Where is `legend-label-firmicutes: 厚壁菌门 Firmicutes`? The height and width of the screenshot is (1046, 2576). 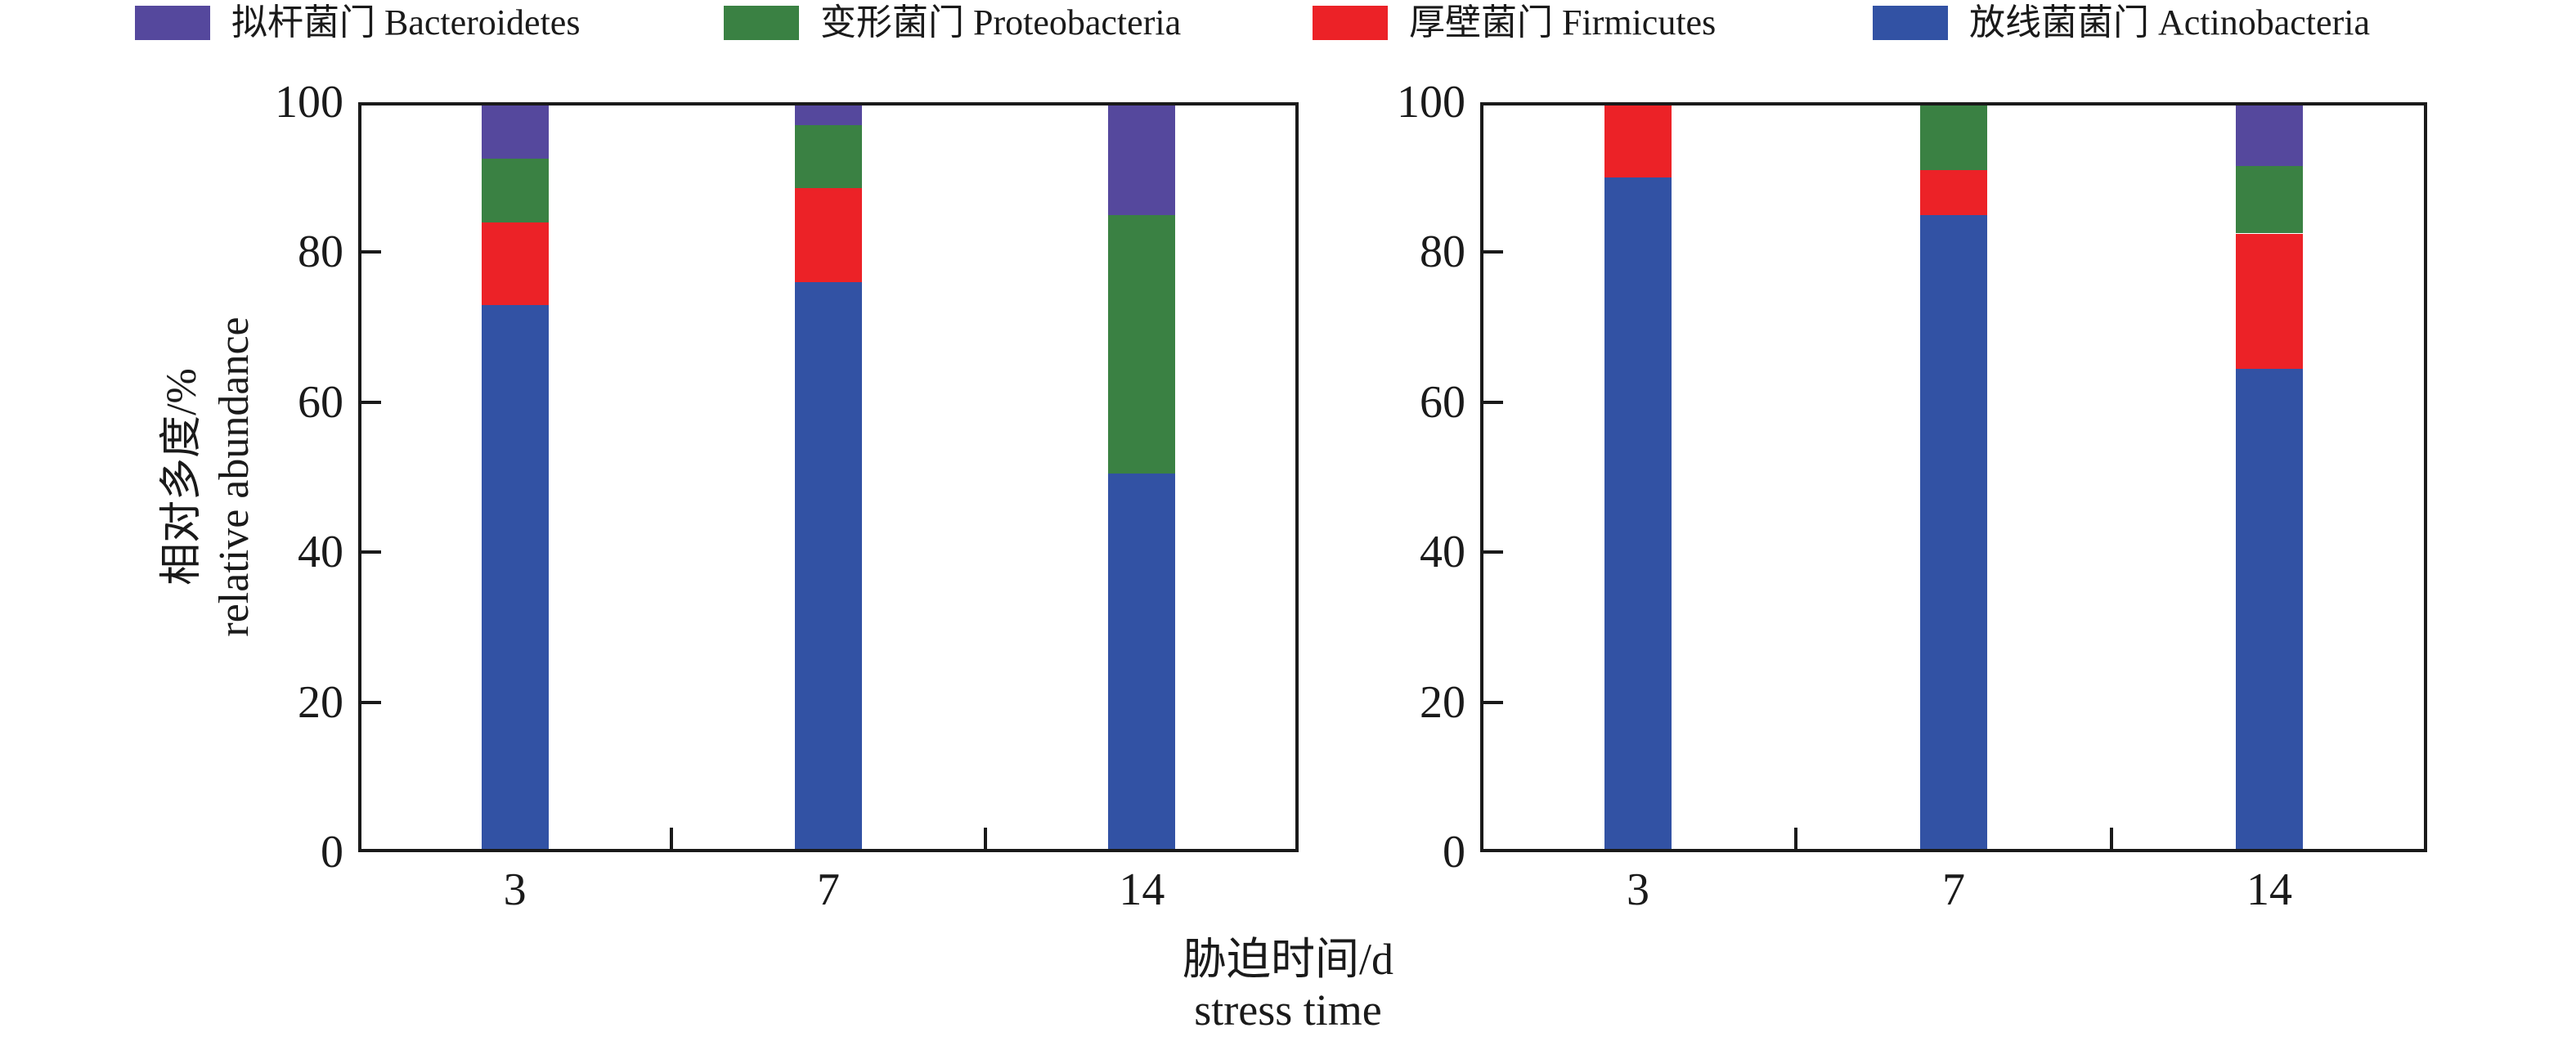
legend-label-firmicutes: 厚壁菌门 Firmicutes is located at coordinates (1563, 22).